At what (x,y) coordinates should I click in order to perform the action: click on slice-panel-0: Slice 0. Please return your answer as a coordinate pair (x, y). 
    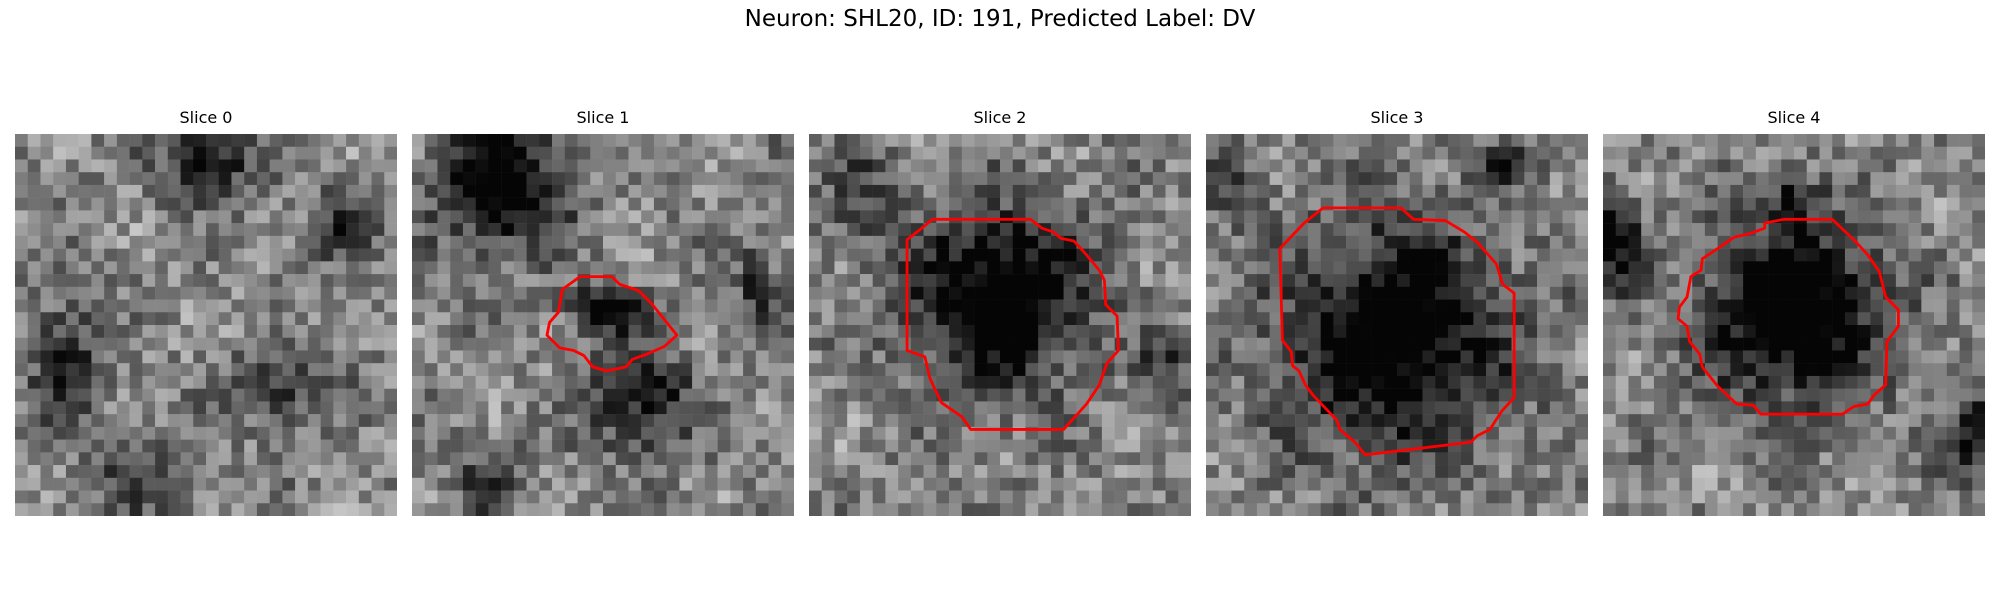
    Looking at the image, I should click on (206, 313).